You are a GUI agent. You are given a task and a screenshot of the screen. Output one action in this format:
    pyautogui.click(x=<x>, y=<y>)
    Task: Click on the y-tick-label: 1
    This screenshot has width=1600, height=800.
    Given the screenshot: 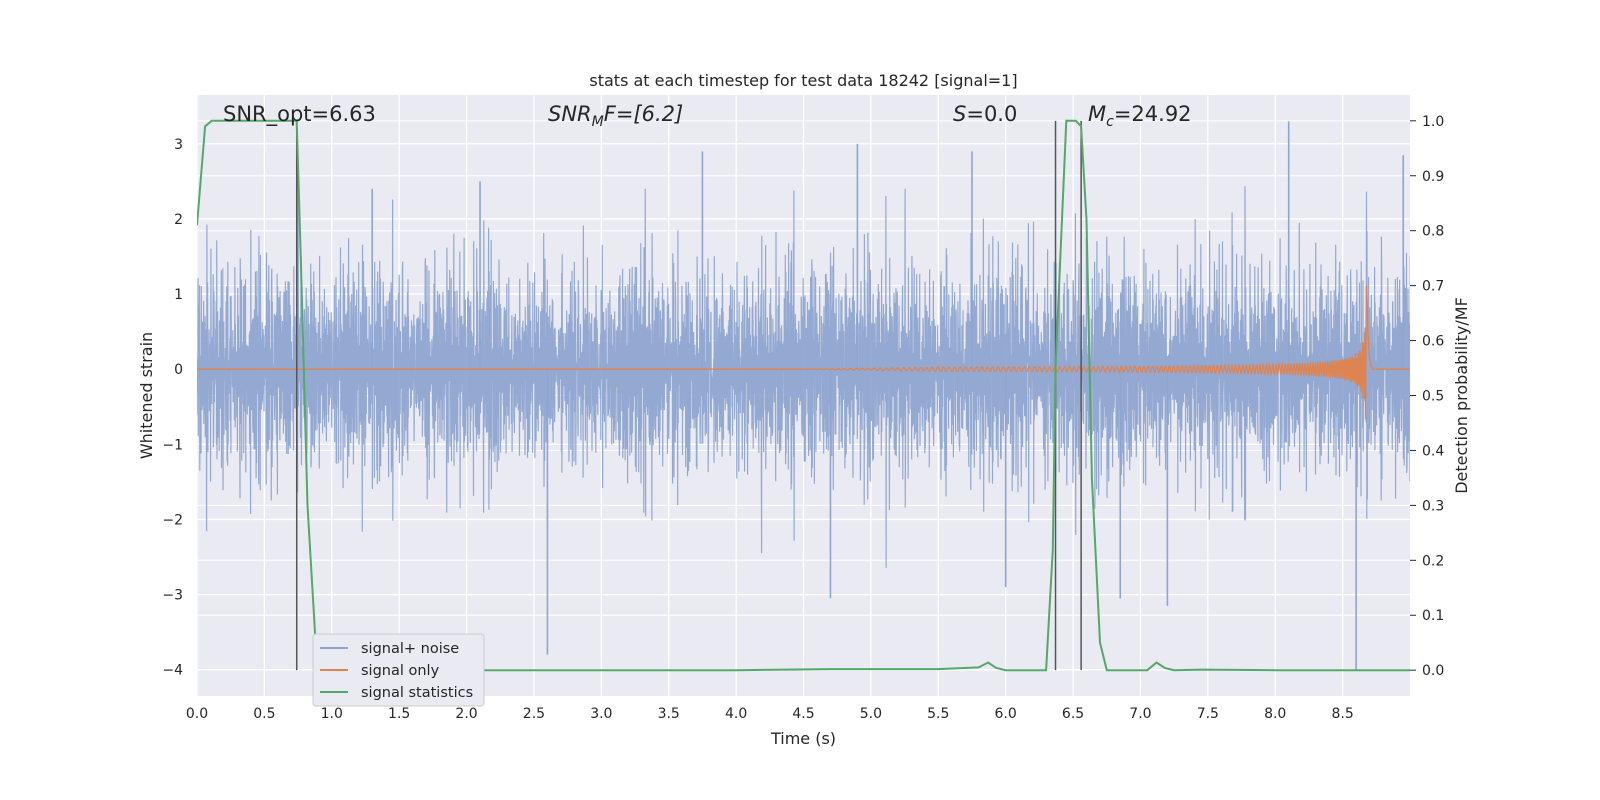 What is the action you would take?
    pyautogui.click(x=178, y=295)
    